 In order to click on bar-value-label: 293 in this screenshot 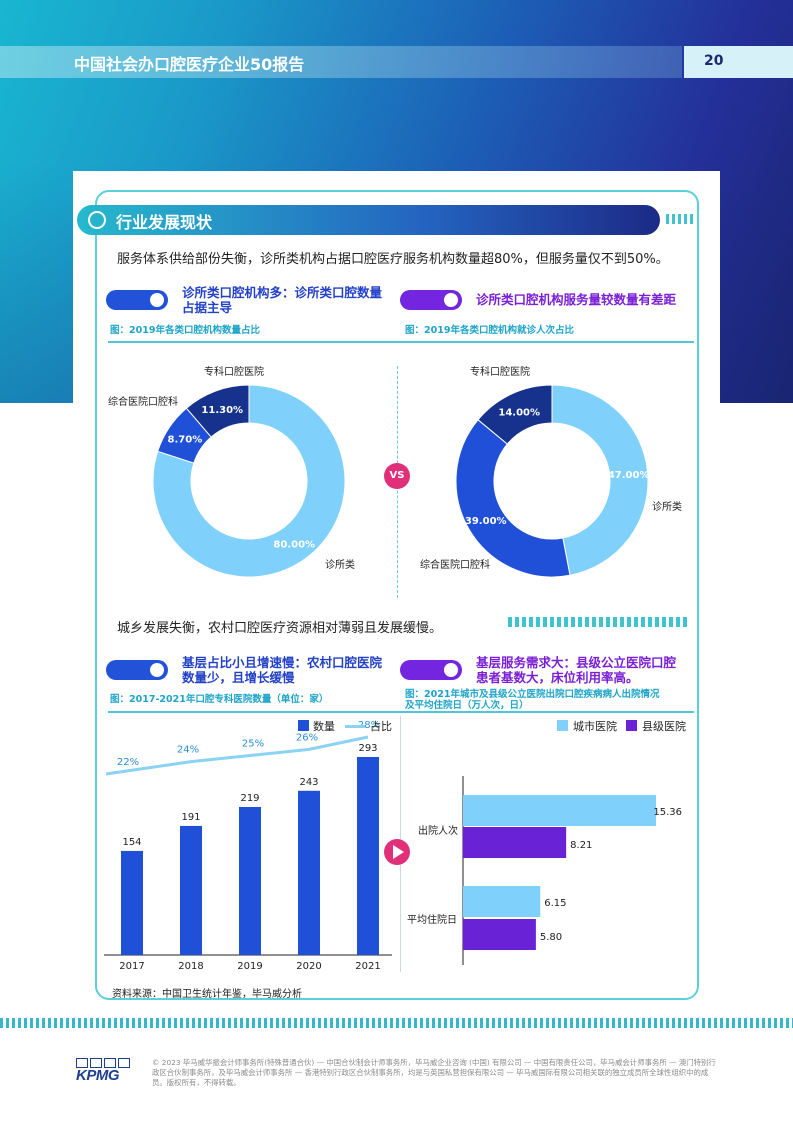, I will do `click(367, 748)`.